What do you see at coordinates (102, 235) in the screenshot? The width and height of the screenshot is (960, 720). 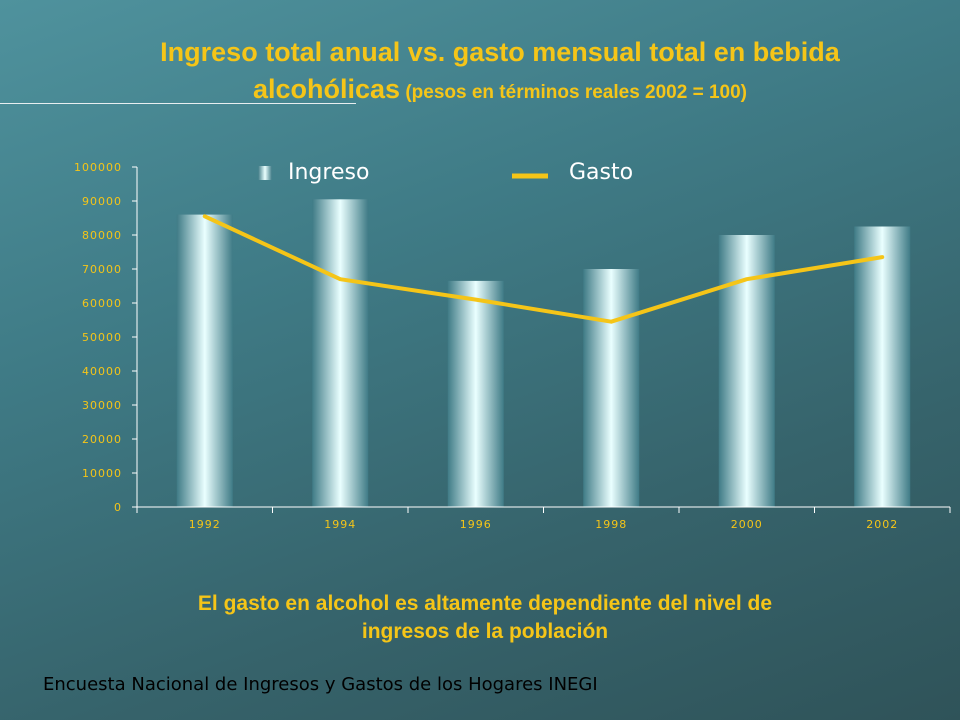 I see `y-tick-label: 80000` at bounding box center [102, 235].